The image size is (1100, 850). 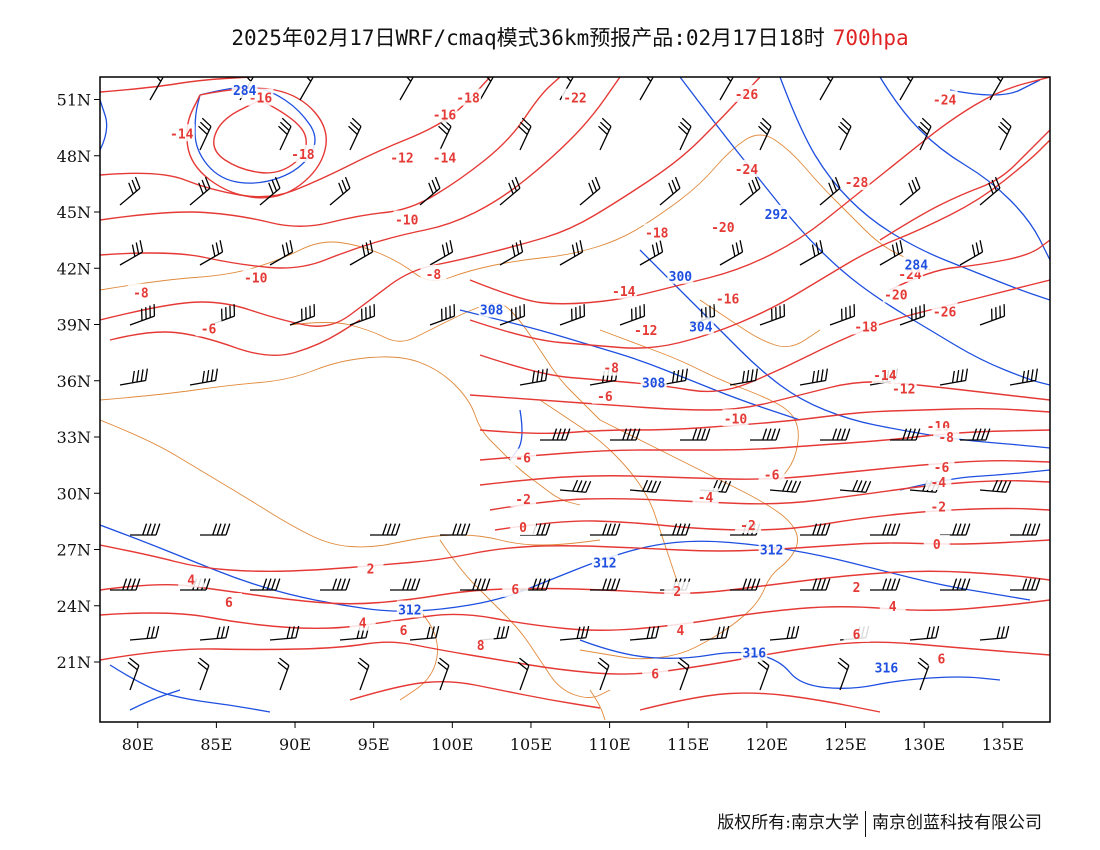 What do you see at coordinates (371, 569) in the screenshot?
I see `temperature-label: 2` at bounding box center [371, 569].